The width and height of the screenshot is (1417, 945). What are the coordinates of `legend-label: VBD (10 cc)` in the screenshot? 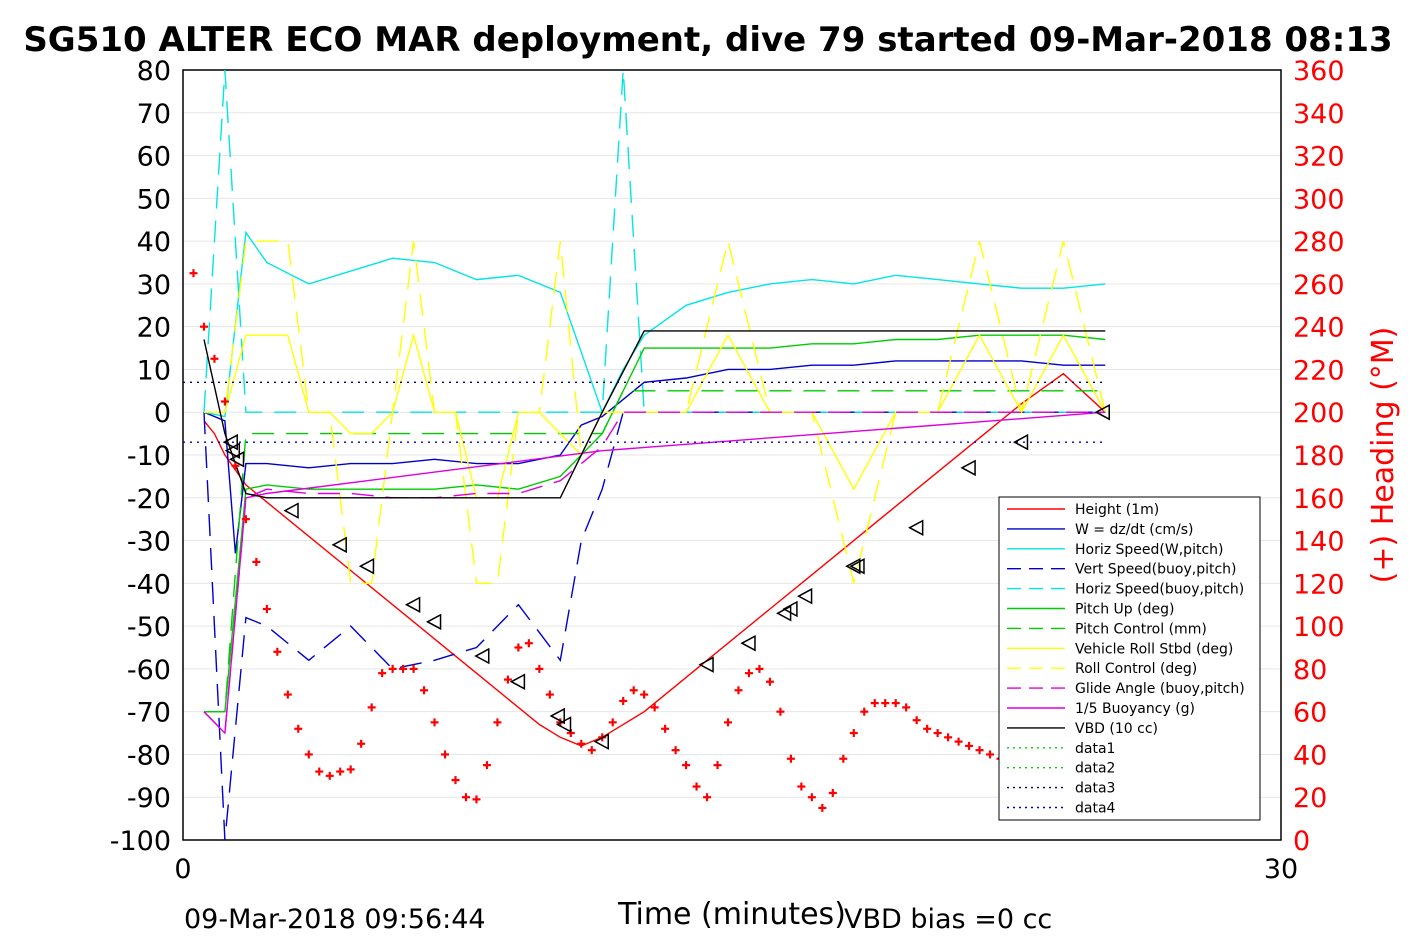 It's located at (1116, 729).